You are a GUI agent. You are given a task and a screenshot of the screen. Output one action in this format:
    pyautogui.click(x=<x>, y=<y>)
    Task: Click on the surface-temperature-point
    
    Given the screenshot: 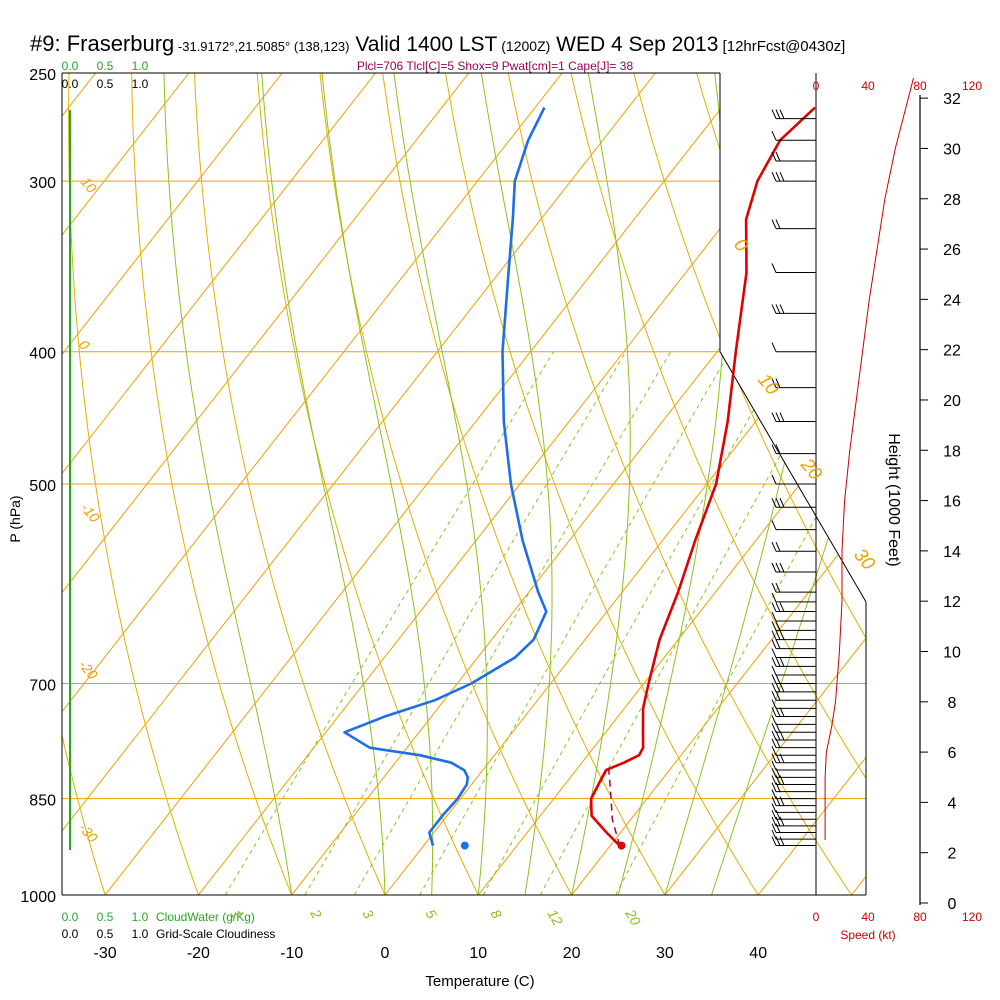 What is the action you would take?
    pyautogui.click(x=621, y=845)
    